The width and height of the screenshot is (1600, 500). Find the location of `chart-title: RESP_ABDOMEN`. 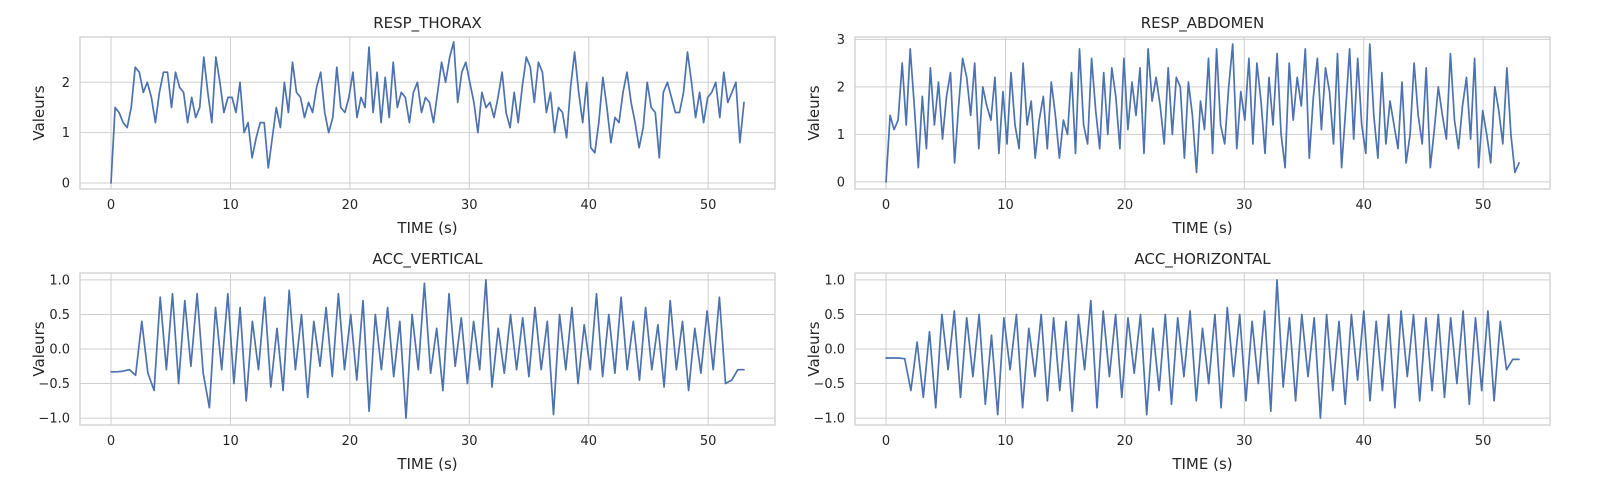

chart-title: RESP_ABDOMEN is located at coordinates (1203, 23).